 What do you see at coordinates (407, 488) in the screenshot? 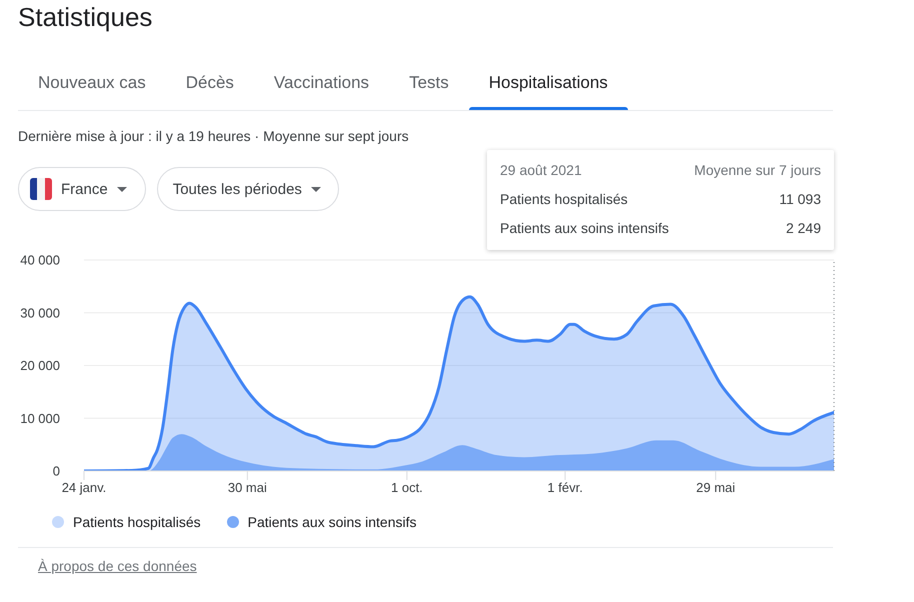
I see `x-tick-label: 1 oct.` at bounding box center [407, 488].